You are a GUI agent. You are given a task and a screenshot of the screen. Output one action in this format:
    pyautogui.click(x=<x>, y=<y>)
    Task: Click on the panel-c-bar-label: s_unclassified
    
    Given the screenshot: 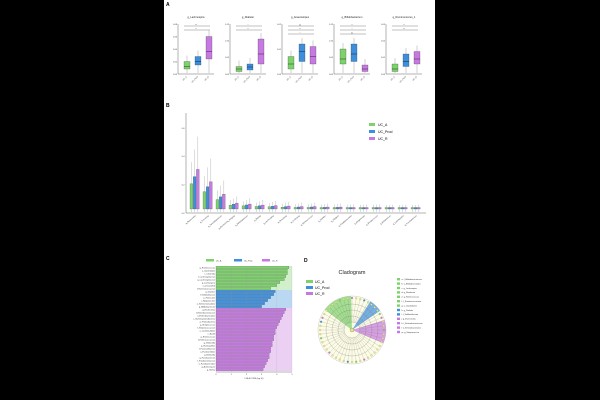 What is the action you would take?
    pyautogui.click(x=208, y=286)
    